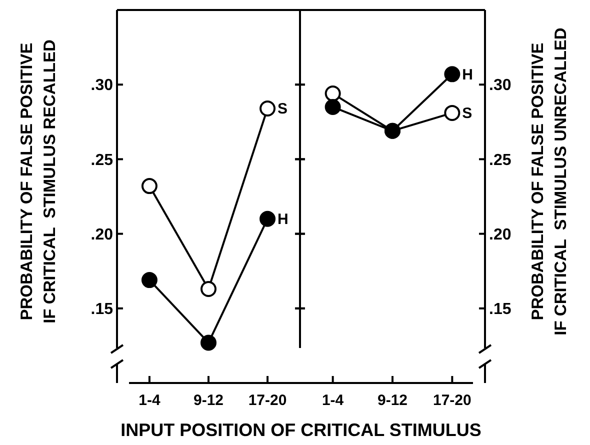 Image resolution: width=590 pixels, height=445 pixels. I want to click on series-label: S, so click(467, 113).